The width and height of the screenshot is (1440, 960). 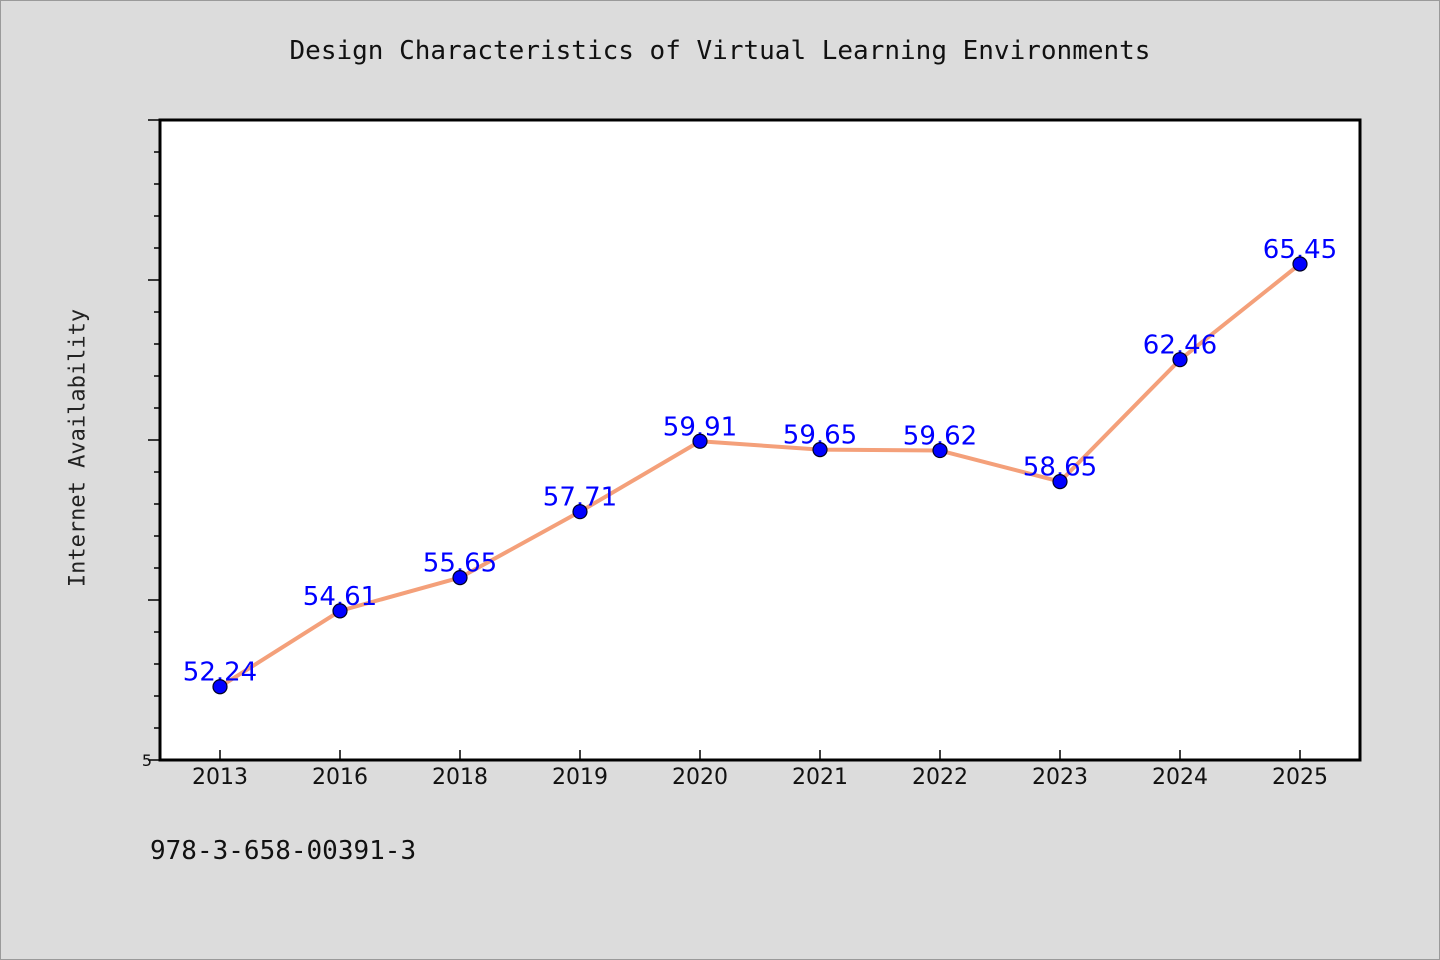 What do you see at coordinates (283, 851) in the screenshot?
I see `isbn-footnote: 978-3-658-00391-3` at bounding box center [283, 851].